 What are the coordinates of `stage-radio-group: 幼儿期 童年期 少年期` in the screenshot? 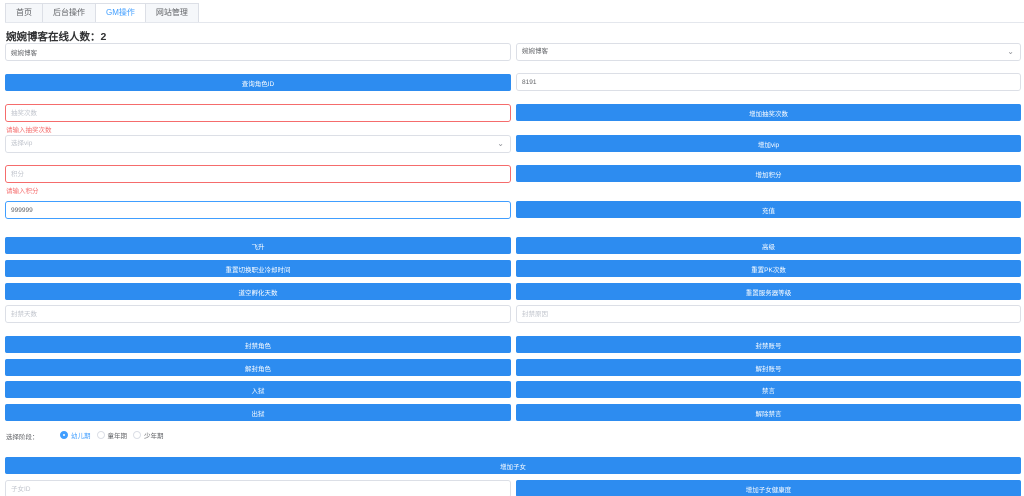 It's located at (112, 435).